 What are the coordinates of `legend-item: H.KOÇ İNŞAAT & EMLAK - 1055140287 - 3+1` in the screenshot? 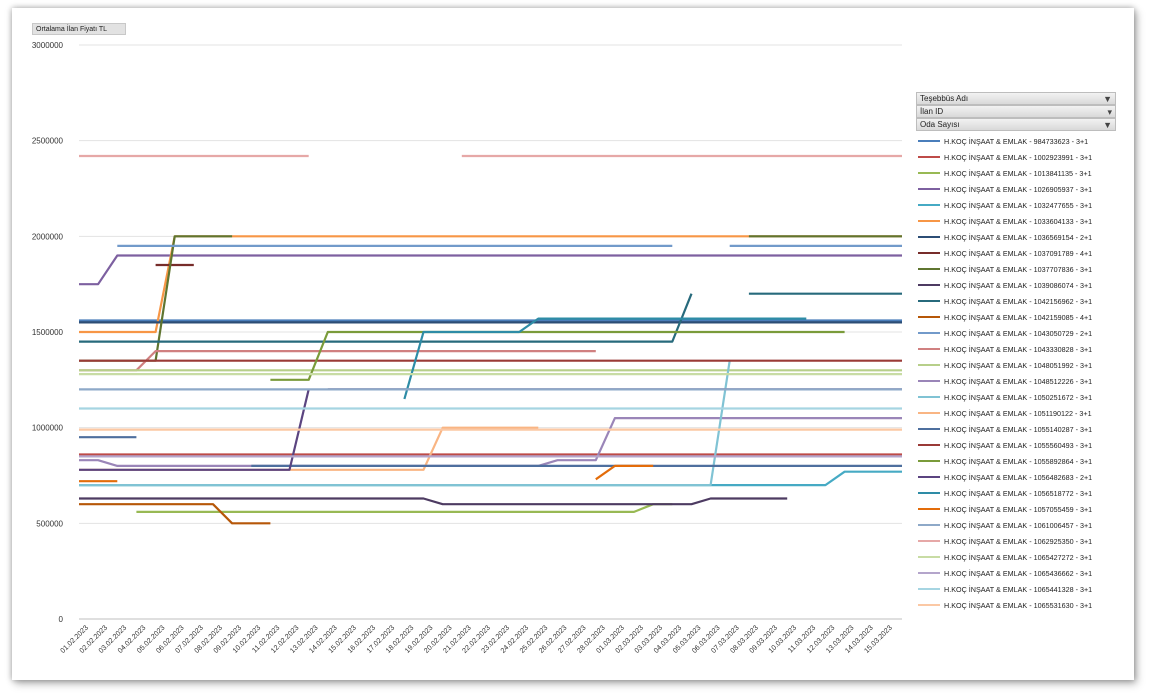 It's located at (1018, 429).